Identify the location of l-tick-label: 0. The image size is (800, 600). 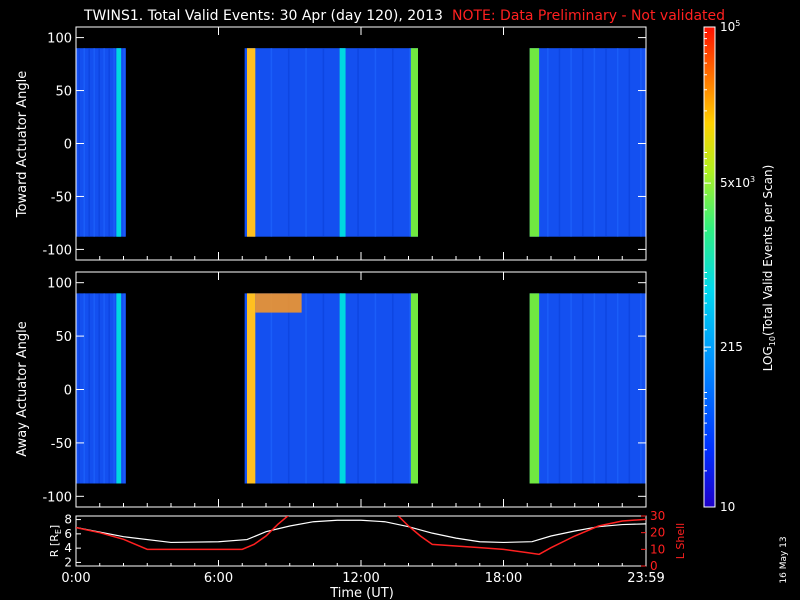
(654, 566).